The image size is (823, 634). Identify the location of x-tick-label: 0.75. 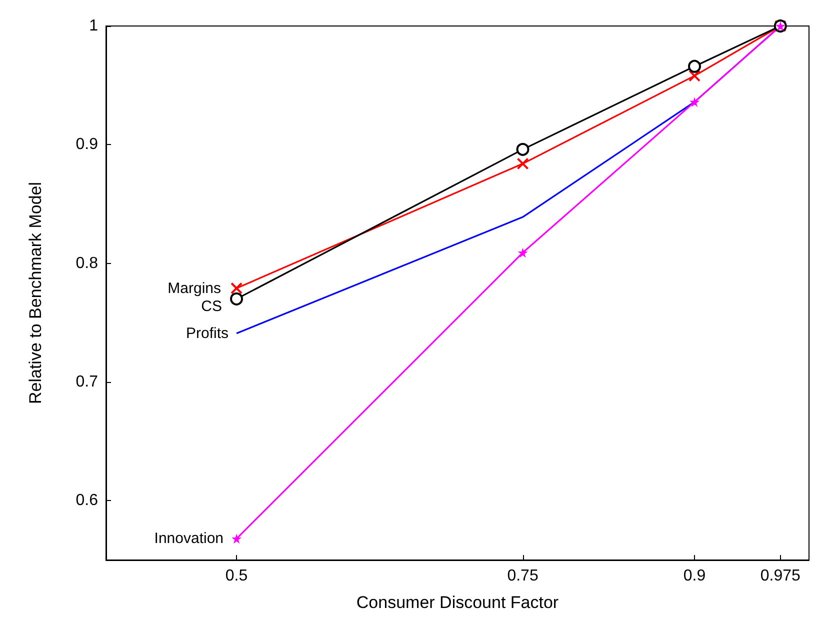
(522, 576).